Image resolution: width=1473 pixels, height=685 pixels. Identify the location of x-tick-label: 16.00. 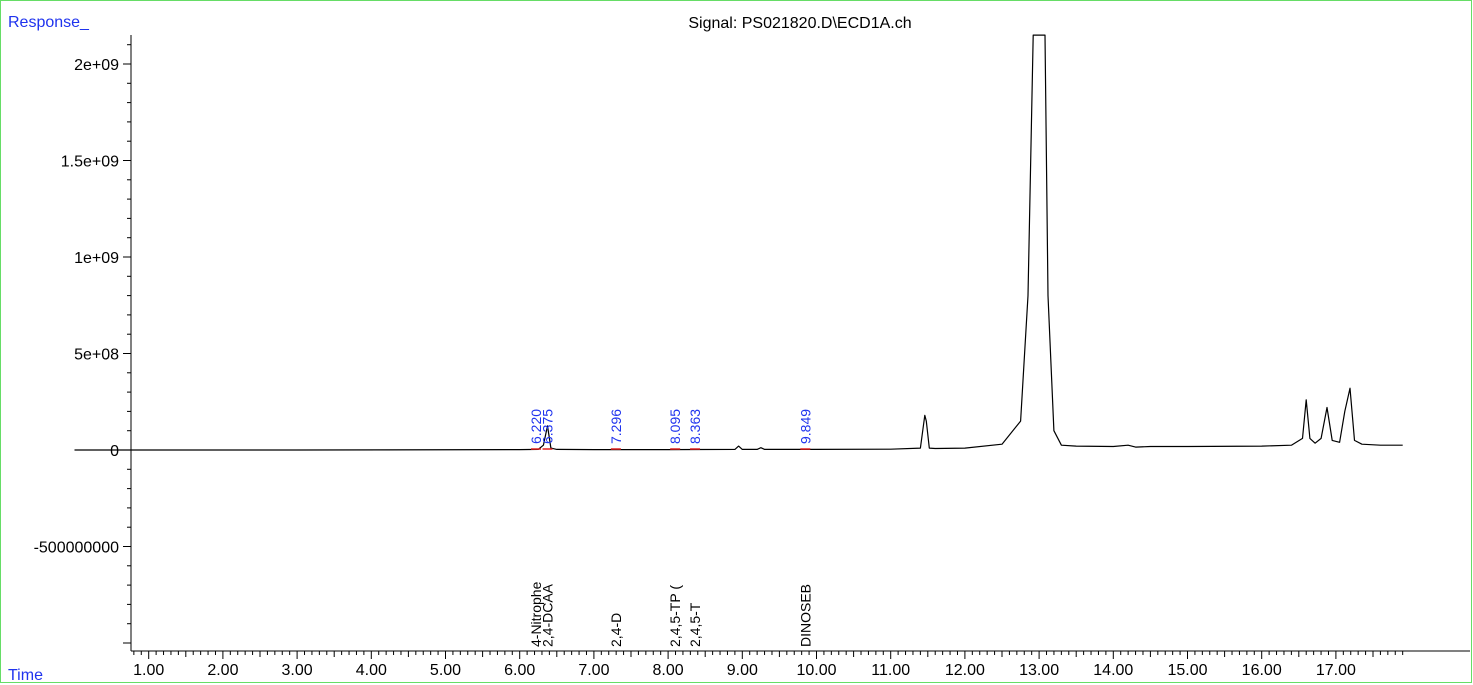
(1262, 670).